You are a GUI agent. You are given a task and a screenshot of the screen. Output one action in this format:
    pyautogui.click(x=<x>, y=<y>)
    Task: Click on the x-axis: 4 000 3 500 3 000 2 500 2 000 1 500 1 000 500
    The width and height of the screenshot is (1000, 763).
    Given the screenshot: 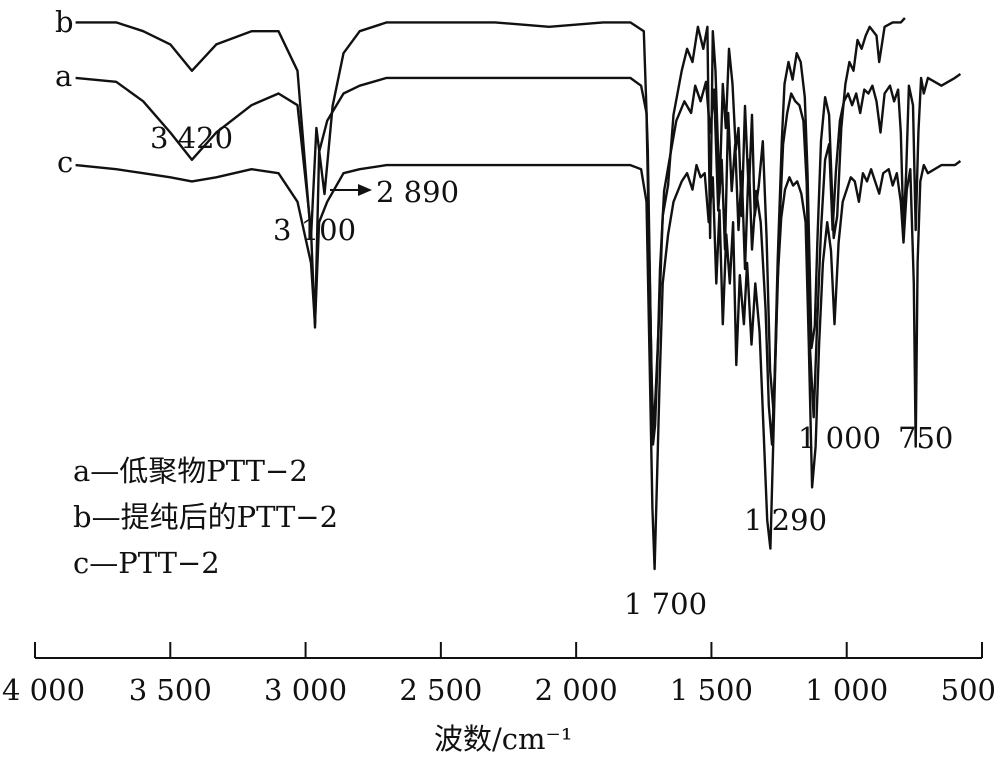 What is the action you would take?
    pyautogui.click(x=499, y=674)
    